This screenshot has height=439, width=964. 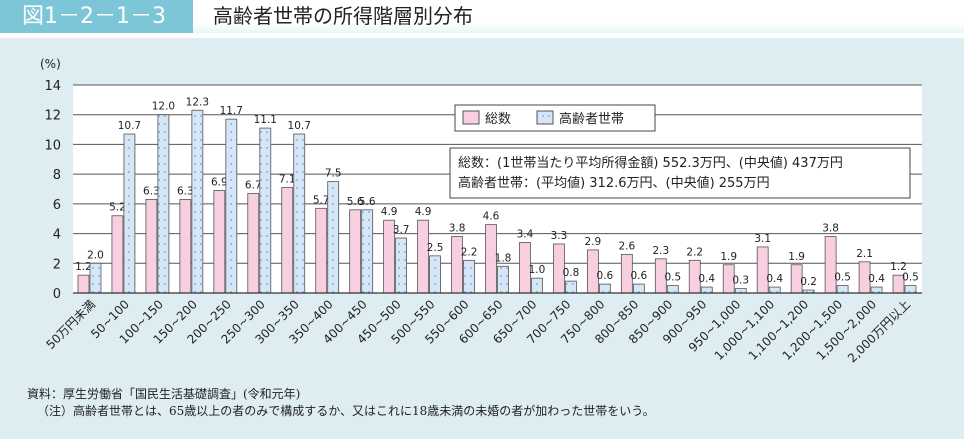 What do you see at coordinates (70, 324) in the screenshot?
I see `x-tick-label: 50万円未満` at bounding box center [70, 324].